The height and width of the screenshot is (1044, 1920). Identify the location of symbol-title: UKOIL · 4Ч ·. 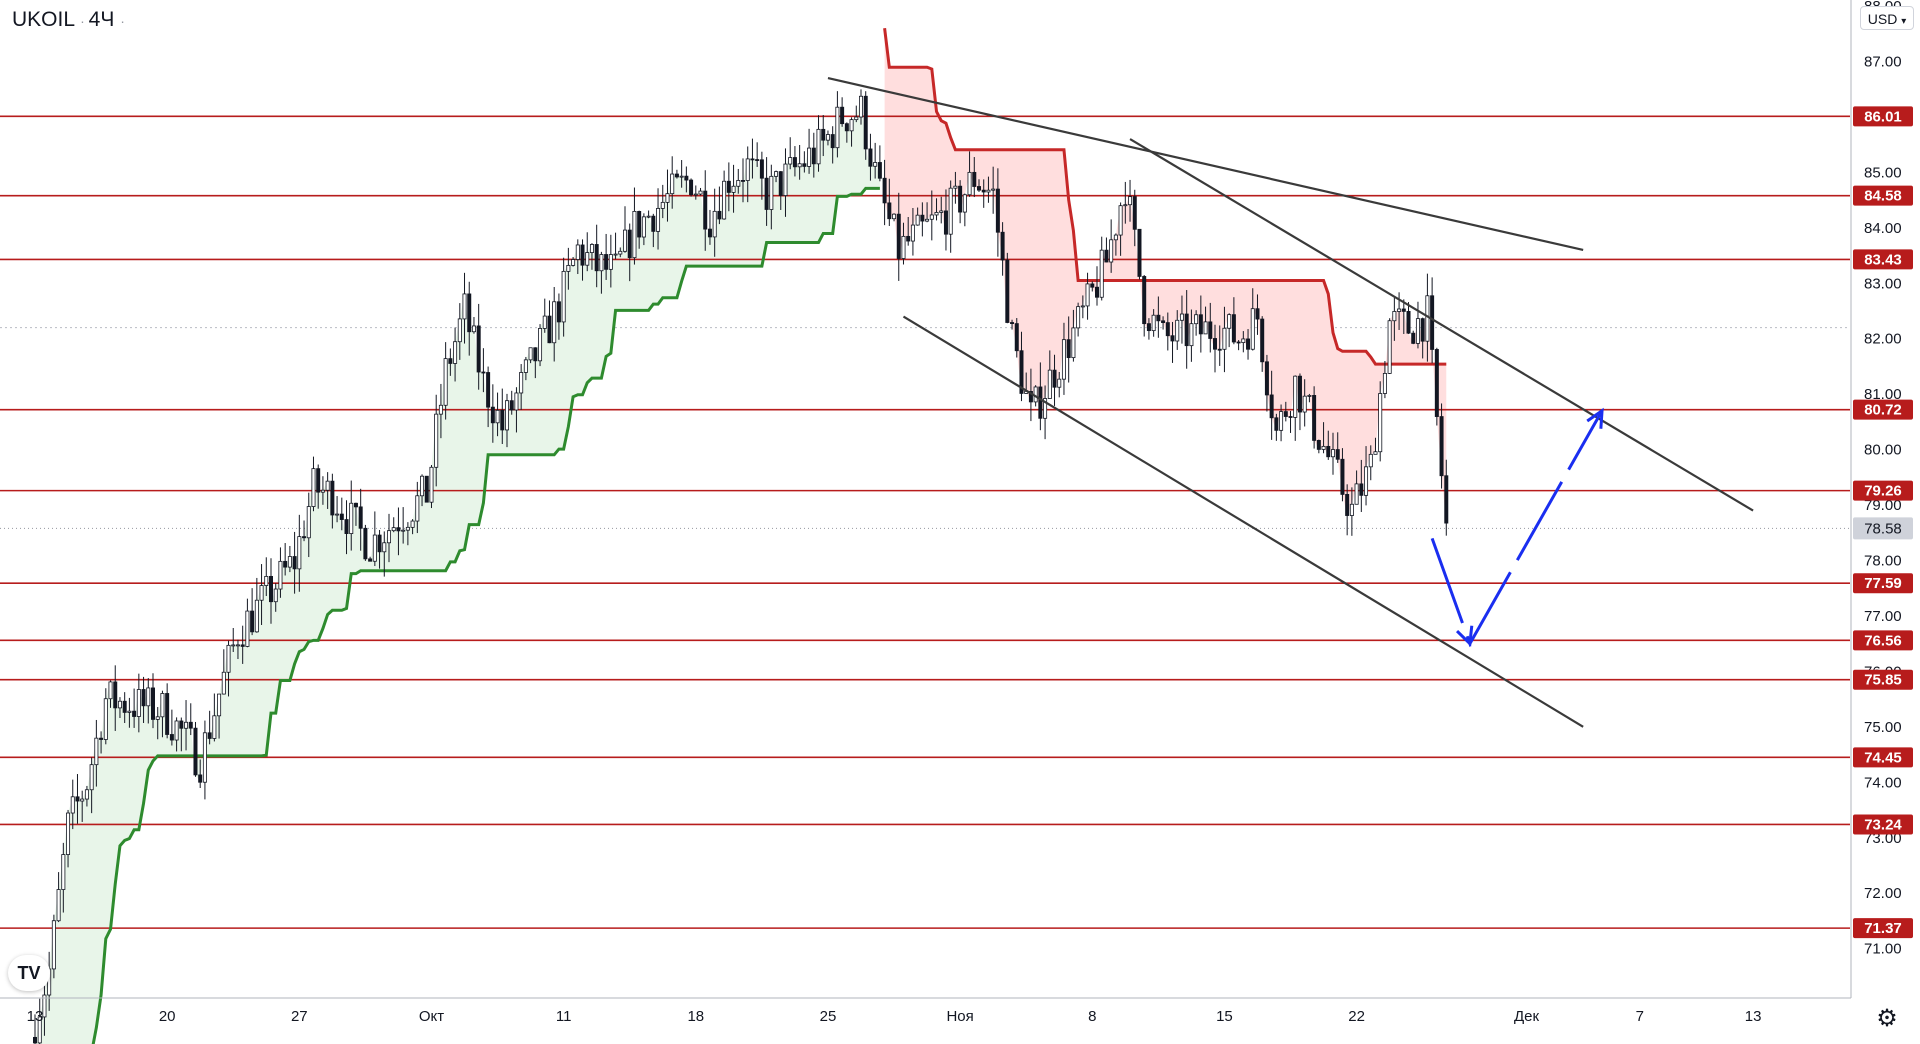
(68, 19).